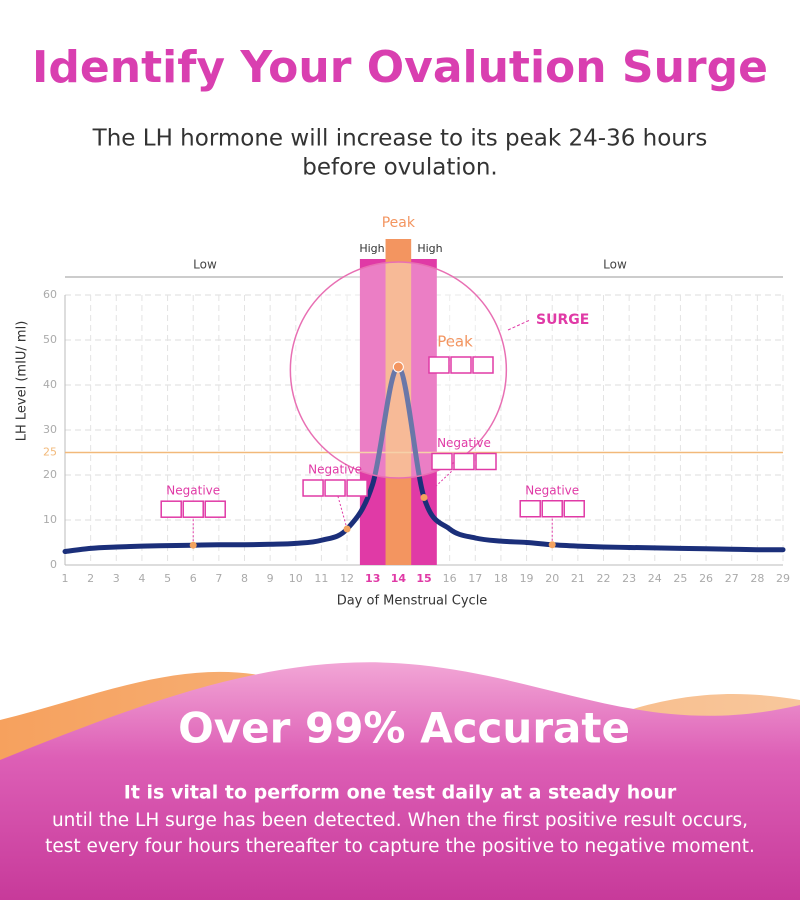 This screenshot has height=900, width=800. I want to click on x-tick-label: 1, so click(65, 578).